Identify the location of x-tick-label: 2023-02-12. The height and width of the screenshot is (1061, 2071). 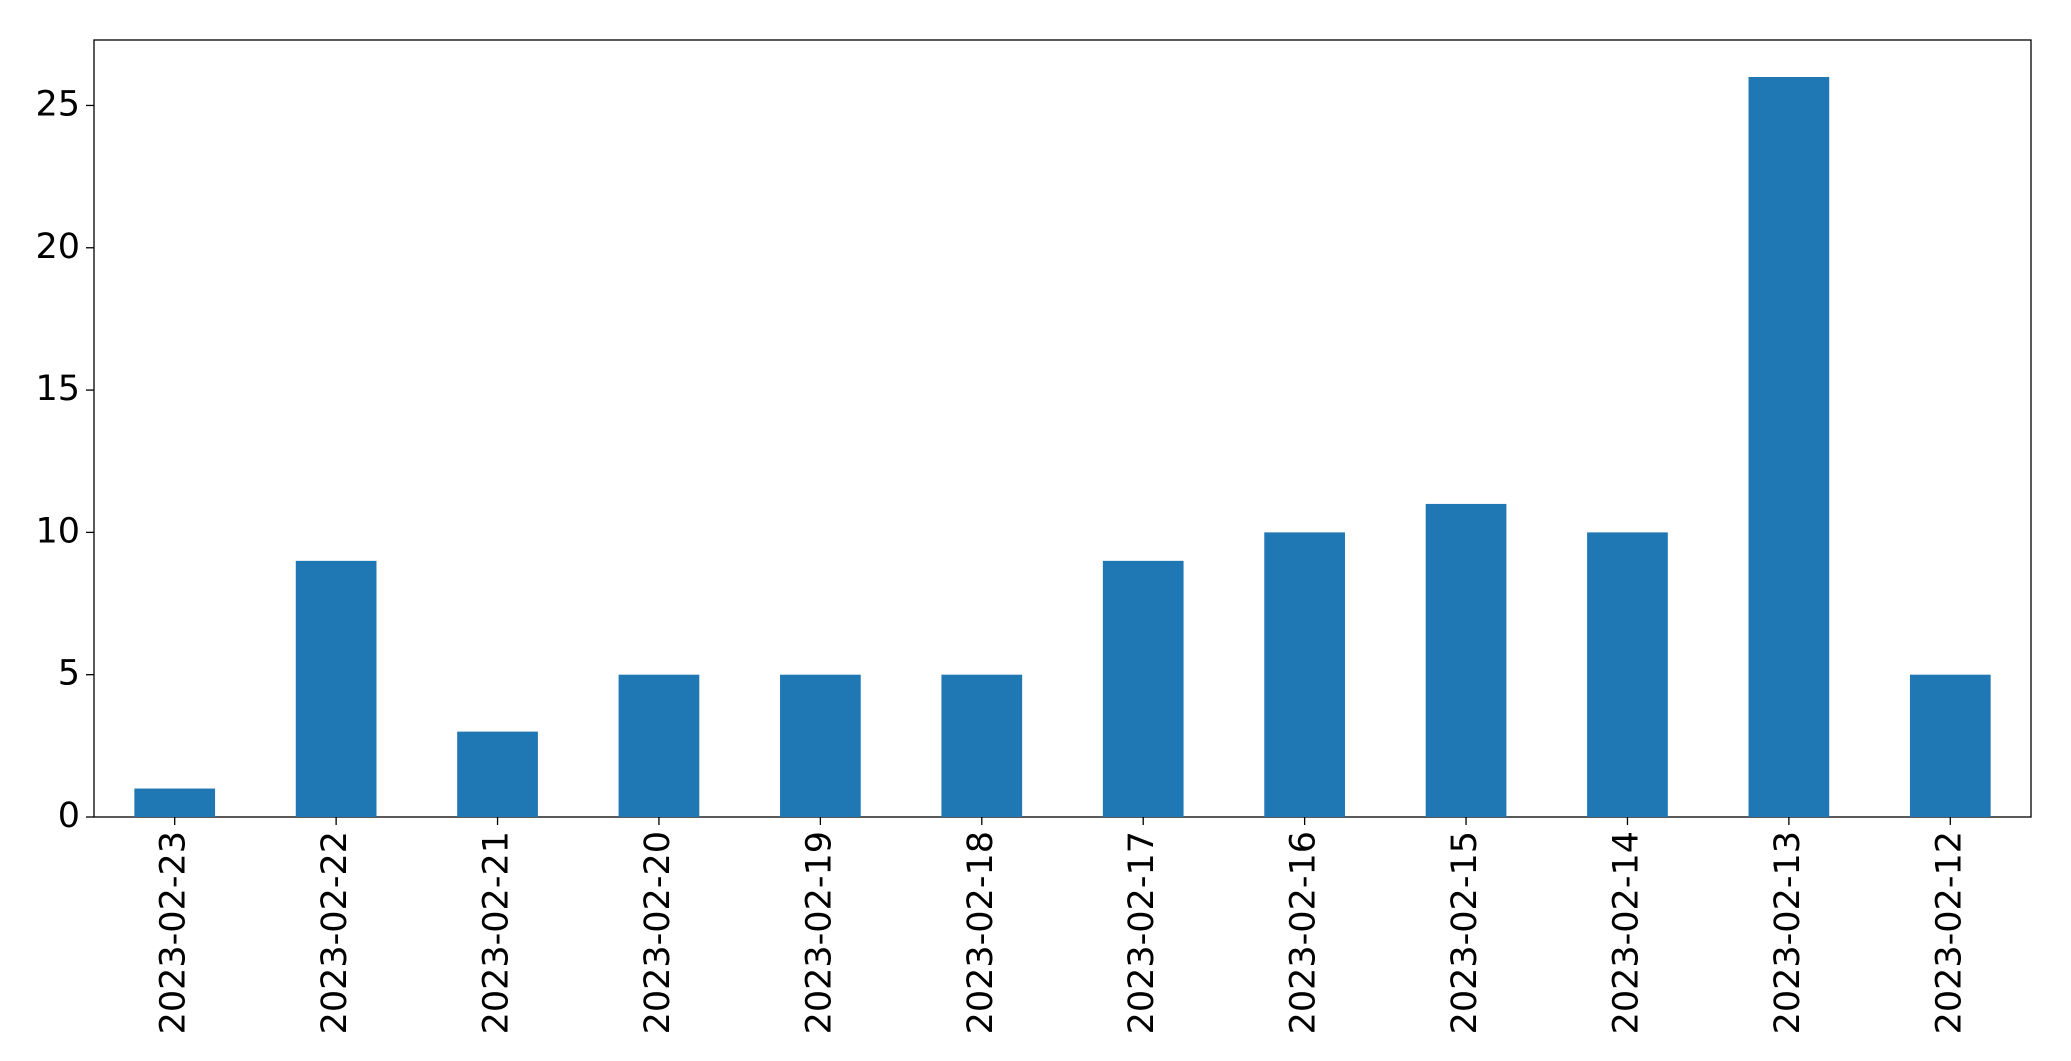
(1949, 932).